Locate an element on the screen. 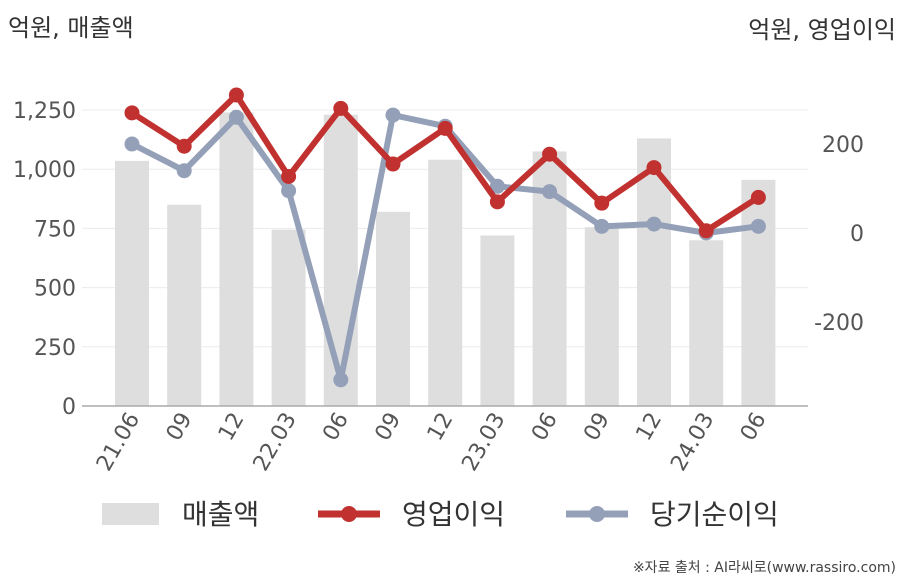 The image size is (908, 580). legend-label-operating-profit: 영업이익 is located at coordinates (453, 514).